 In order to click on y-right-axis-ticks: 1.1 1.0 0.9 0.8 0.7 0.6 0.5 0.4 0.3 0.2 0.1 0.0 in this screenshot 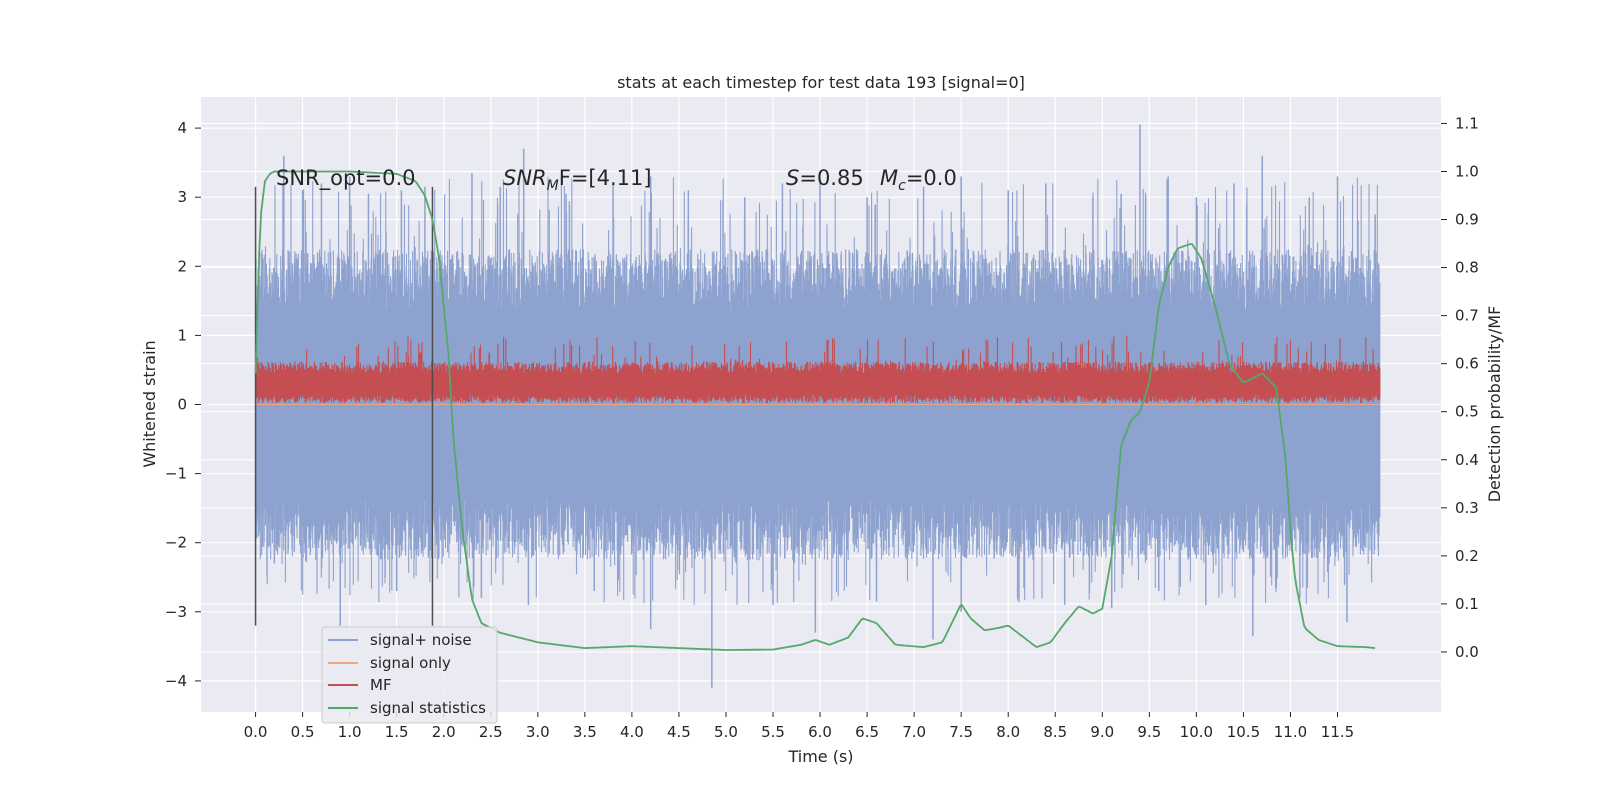, I will do `click(1460, 387)`.